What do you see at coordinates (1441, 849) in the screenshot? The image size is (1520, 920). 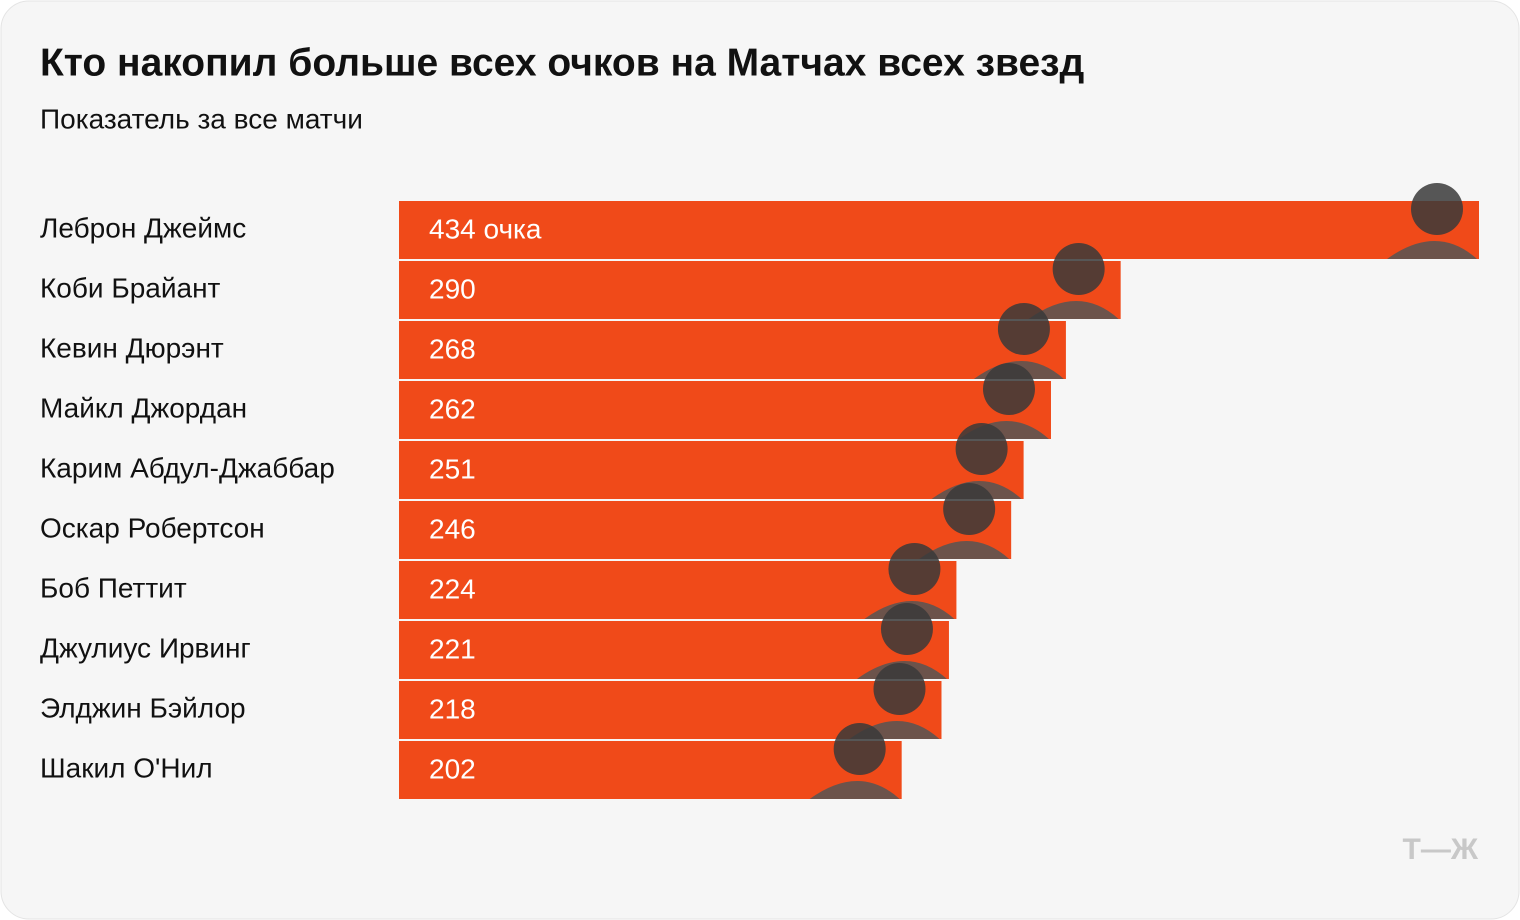 I see `logo: Т—Ж` at bounding box center [1441, 849].